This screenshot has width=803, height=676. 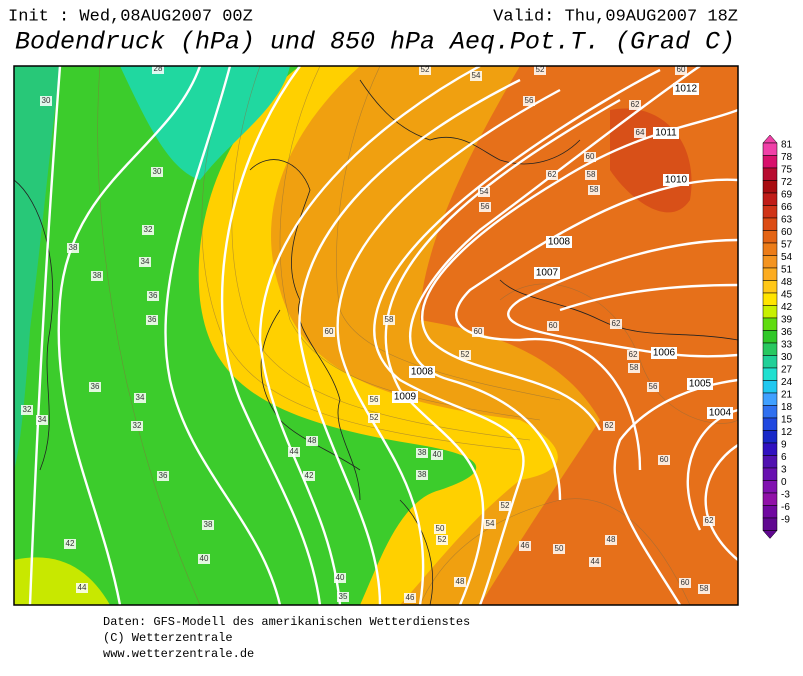 What do you see at coordinates (785, 495) in the screenshot?
I see `colorbar-label: -3` at bounding box center [785, 495].